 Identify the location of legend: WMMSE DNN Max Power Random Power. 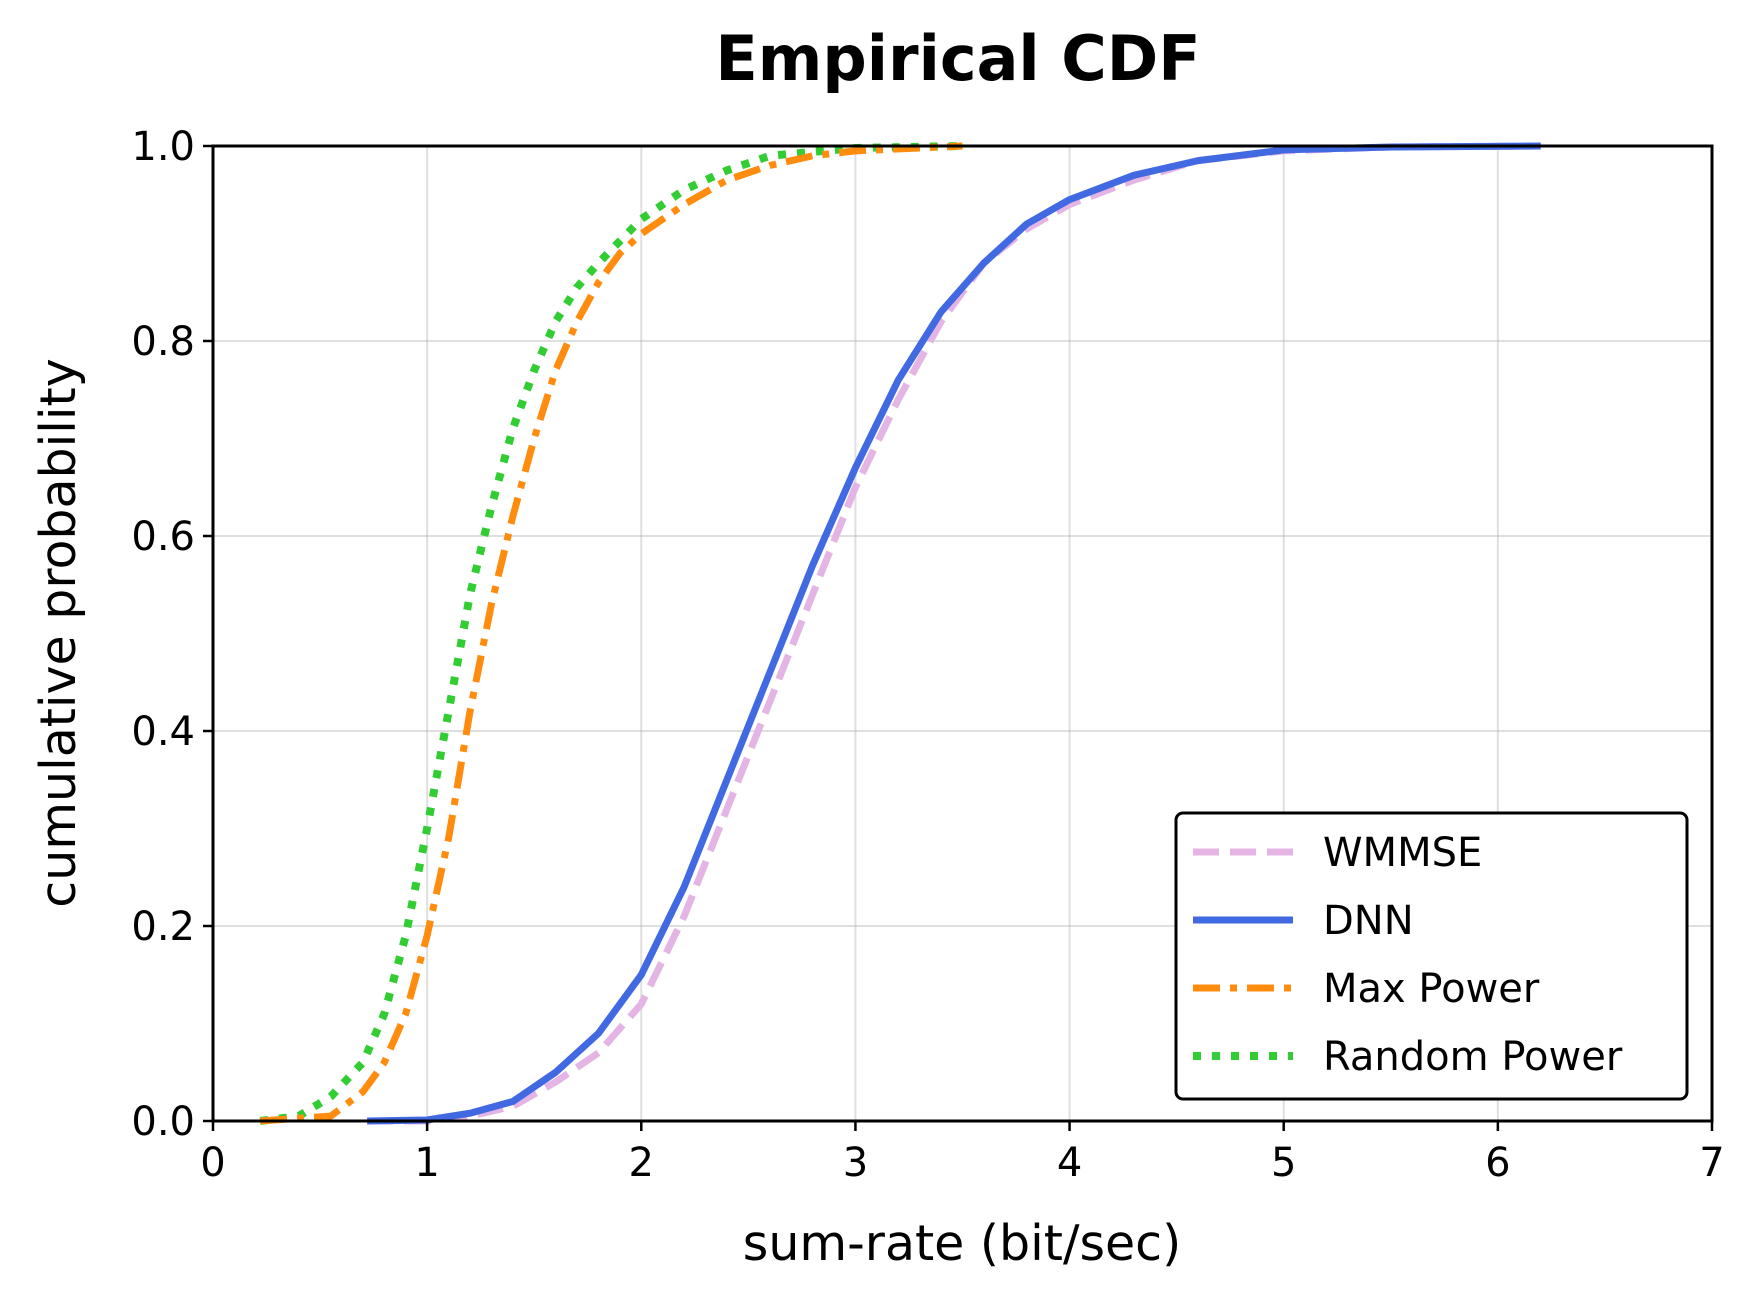
(1431, 956).